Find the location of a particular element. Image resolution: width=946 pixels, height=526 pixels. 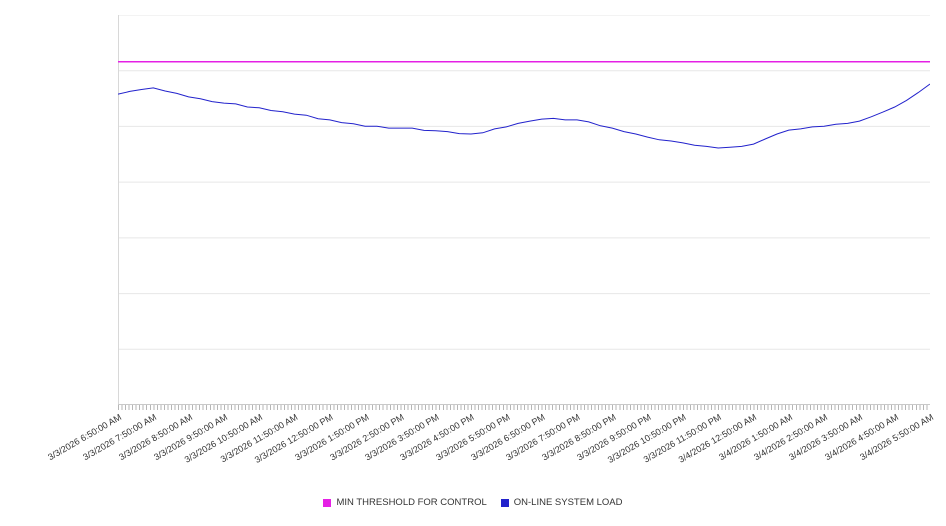

x-axis-label: 3/4/2026 12:50:00 AM is located at coordinates (718, 438).